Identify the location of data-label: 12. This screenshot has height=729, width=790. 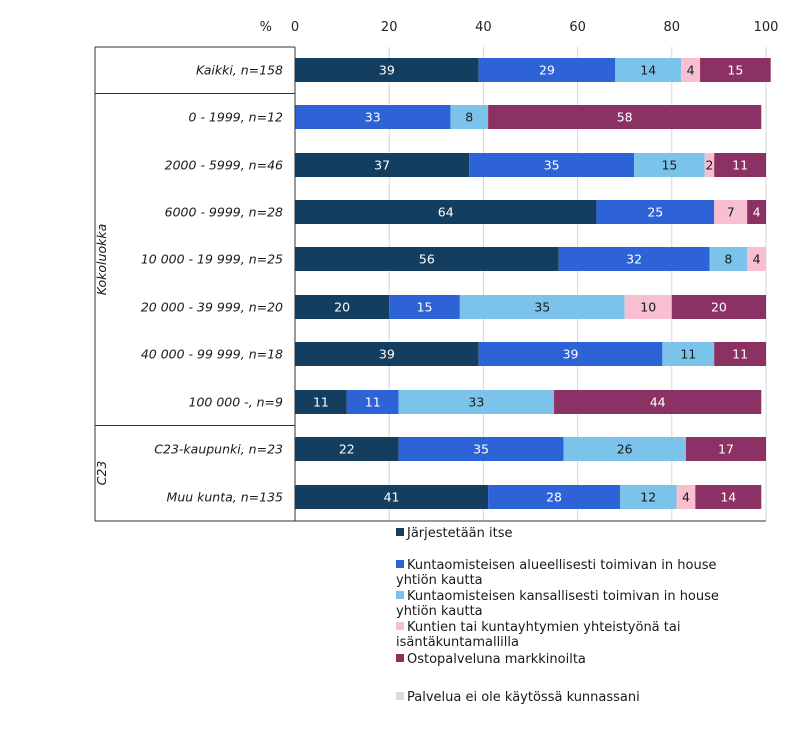
(648, 497).